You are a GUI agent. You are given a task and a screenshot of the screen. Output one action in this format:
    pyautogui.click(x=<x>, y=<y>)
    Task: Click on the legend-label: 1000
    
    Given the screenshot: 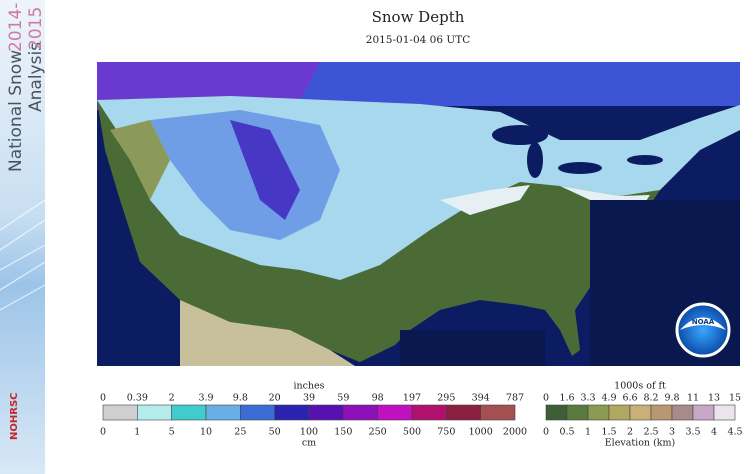 What is the action you would take?
    pyautogui.click(x=481, y=432)
    